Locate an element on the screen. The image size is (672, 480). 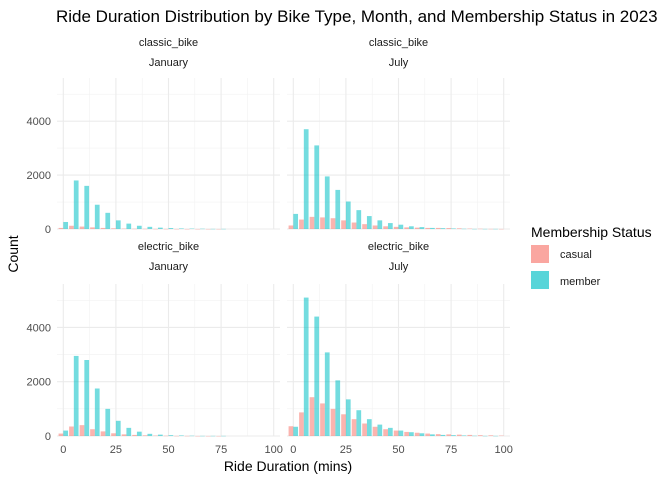
legend-key-member is located at coordinates (540, 280).